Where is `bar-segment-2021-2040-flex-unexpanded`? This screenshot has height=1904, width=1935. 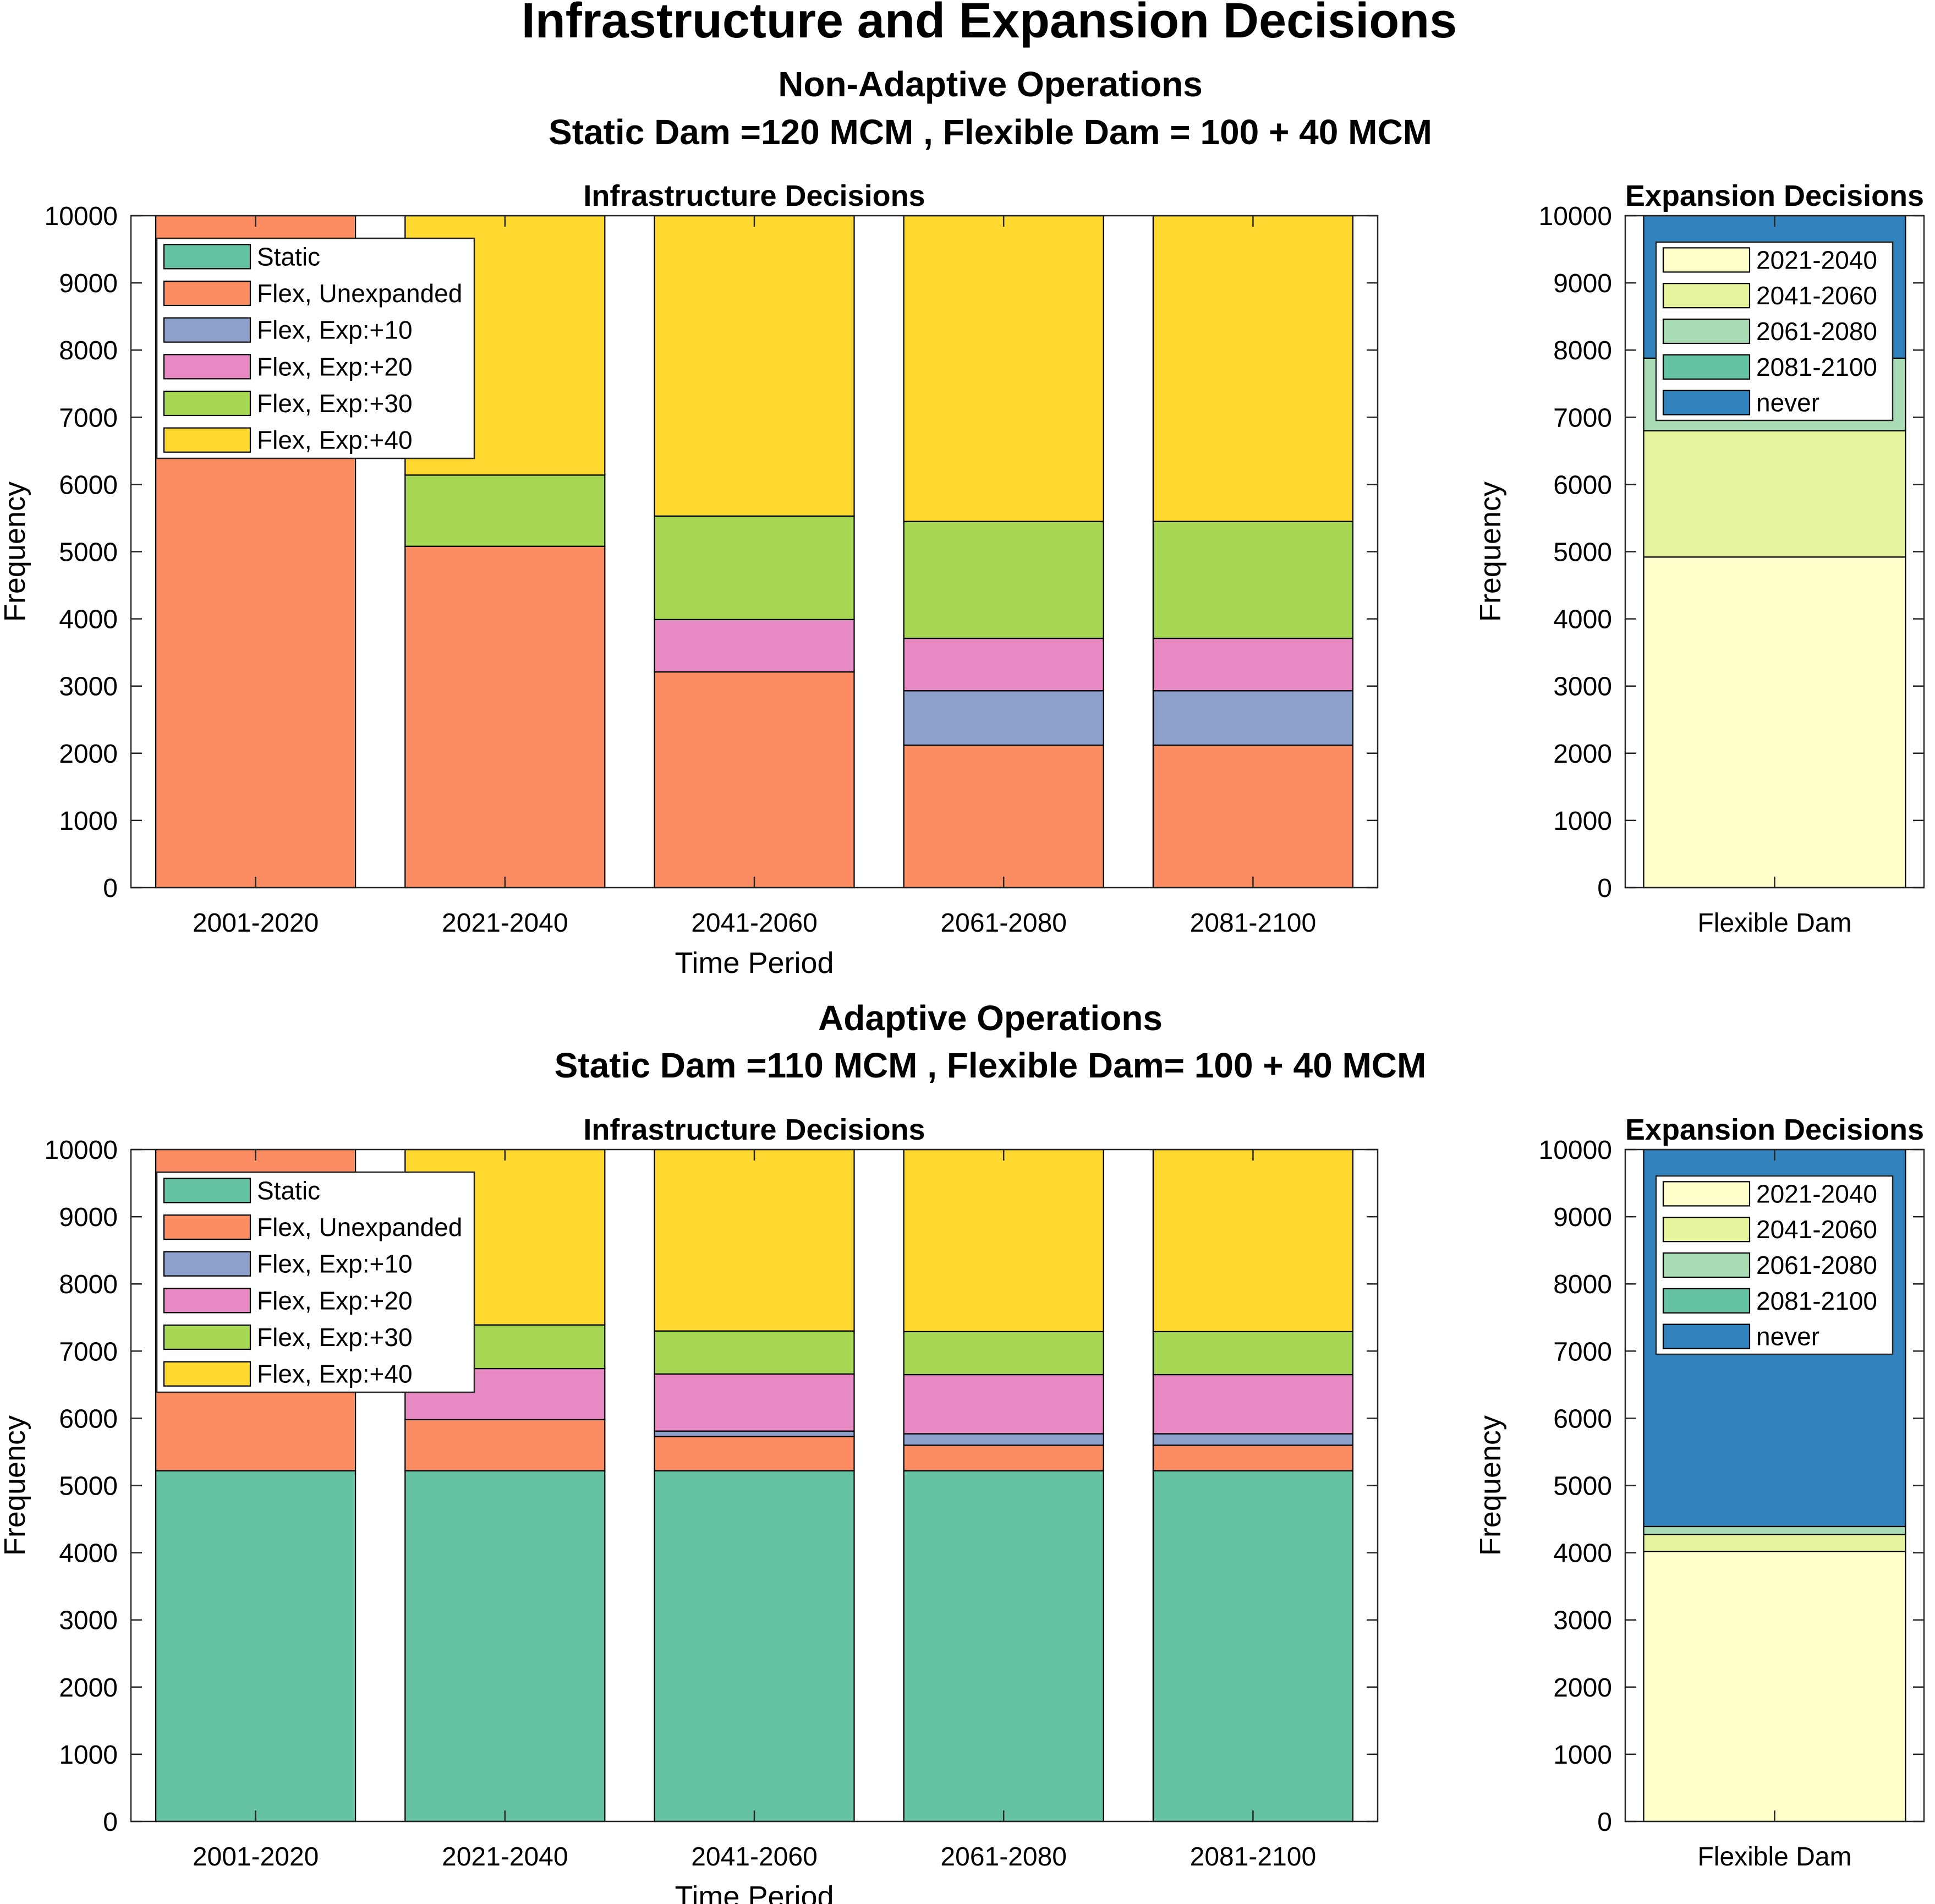 bar-segment-2021-2040-flex-unexpanded is located at coordinates (505, 1445).